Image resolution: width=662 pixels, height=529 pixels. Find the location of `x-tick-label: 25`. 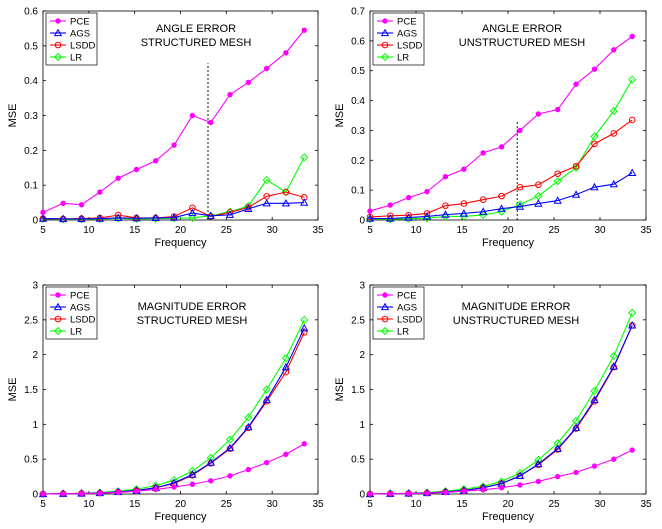

x-tick-label: 25 is located at coordinates (554, 230).